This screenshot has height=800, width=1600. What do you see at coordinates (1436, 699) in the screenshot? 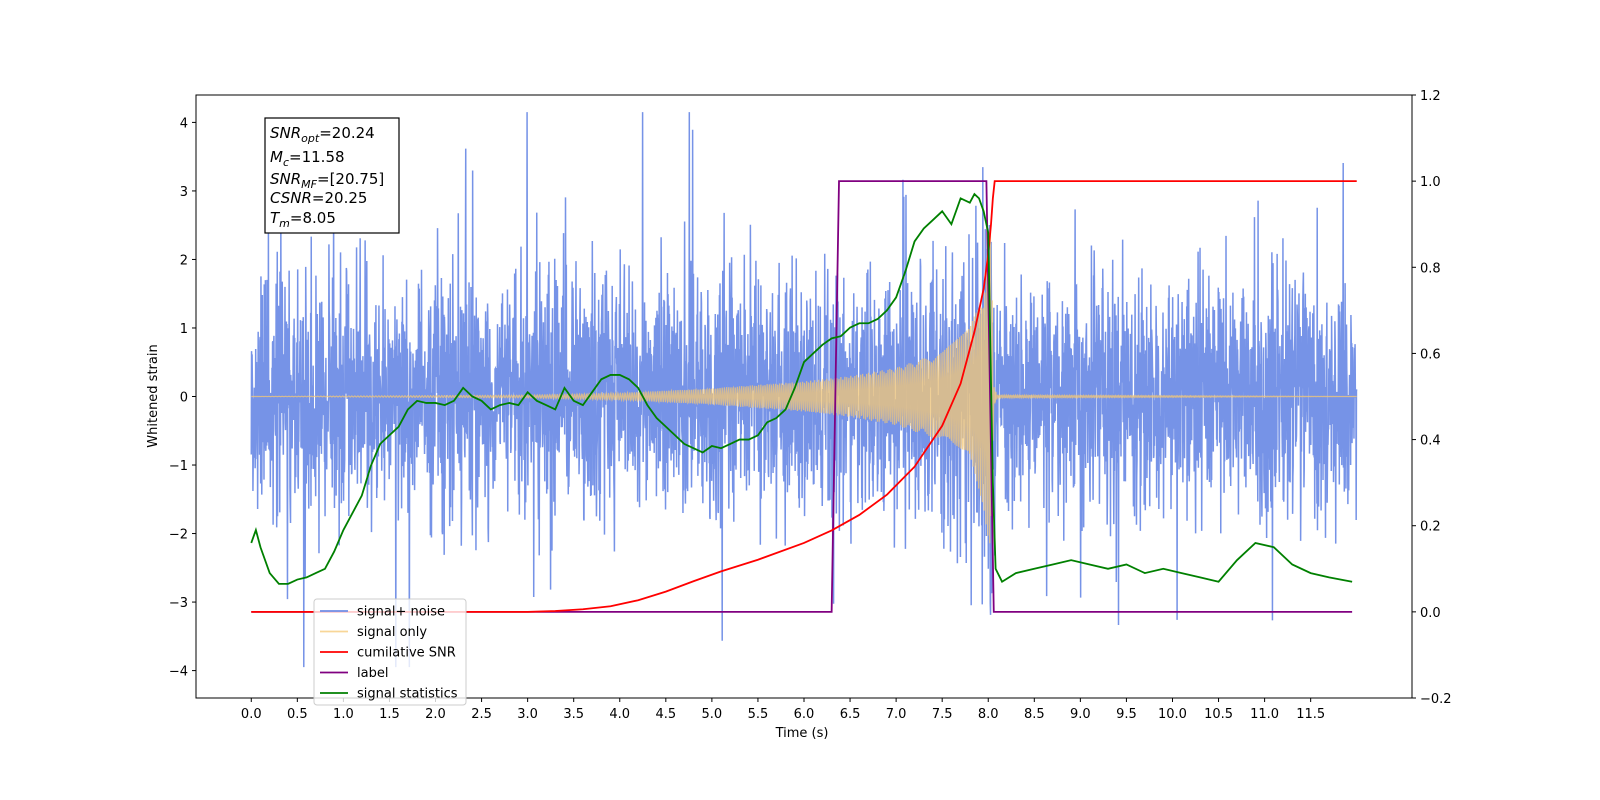
I see `y2-tick-label: −0.2` at bounding box center [1436, 699].